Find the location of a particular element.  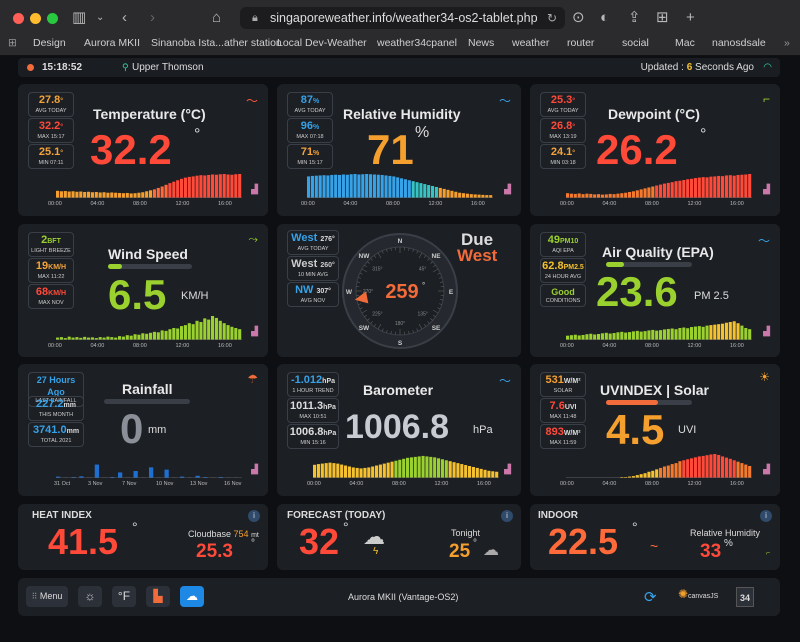

menu-button: ⠿ Menu is located at coordinates (47, 596).